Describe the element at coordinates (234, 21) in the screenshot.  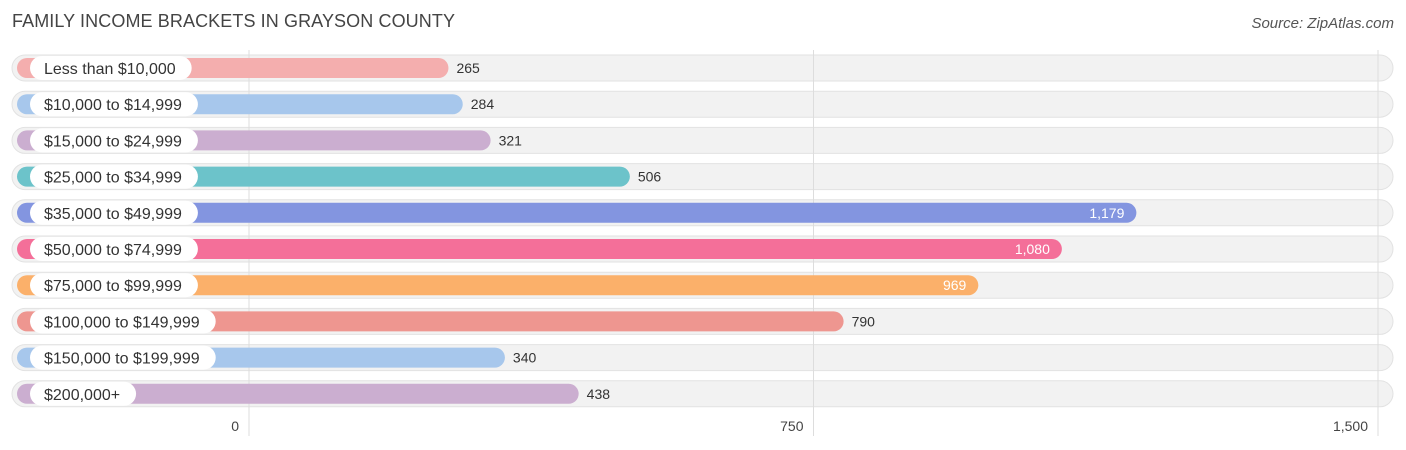
I see `chart-title: FAMILY INCOME BRACKETS IN GRAYSON COUNTY` at that location.